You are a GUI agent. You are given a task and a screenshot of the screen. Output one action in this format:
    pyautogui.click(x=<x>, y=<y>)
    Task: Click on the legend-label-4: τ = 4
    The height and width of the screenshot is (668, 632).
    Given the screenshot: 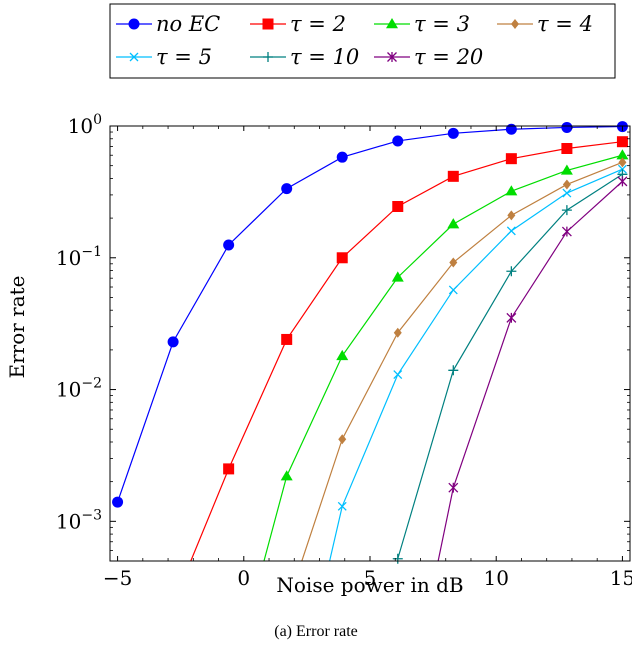 What is the action you would take?
    pyautogui.click(x=565, y=24)
    